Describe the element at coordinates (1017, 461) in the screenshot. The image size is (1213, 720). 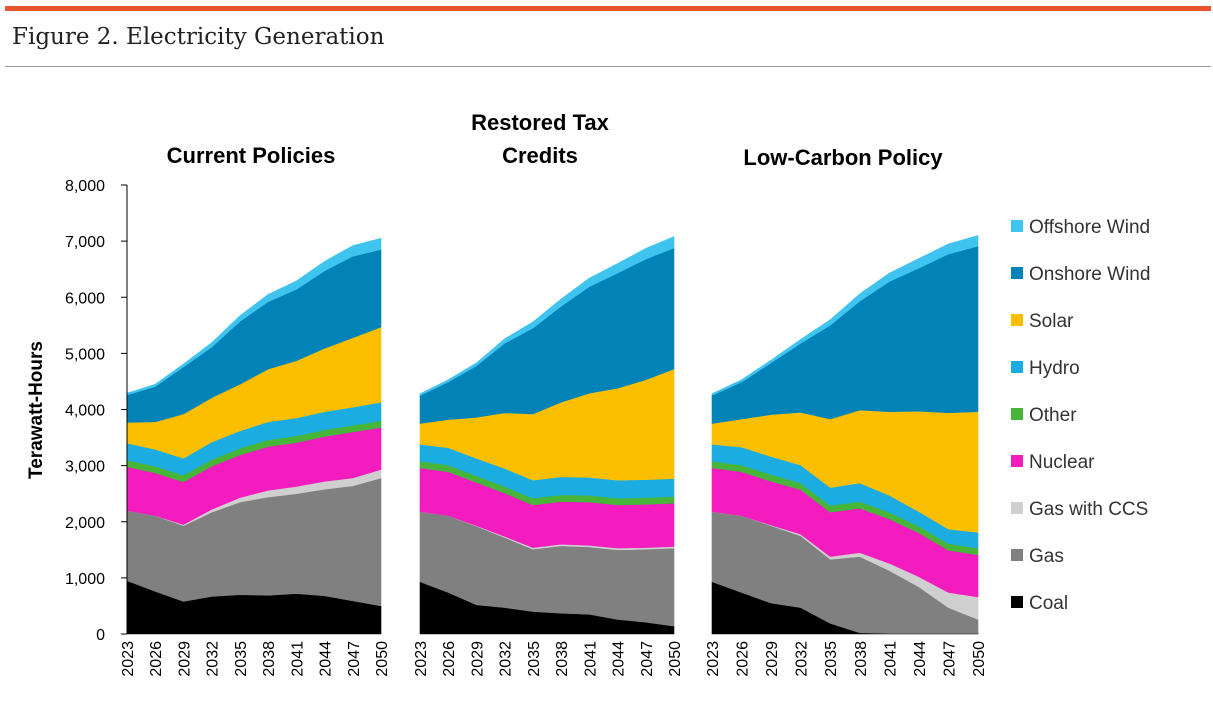
I see `legend-swatch-nuclear` at that location.